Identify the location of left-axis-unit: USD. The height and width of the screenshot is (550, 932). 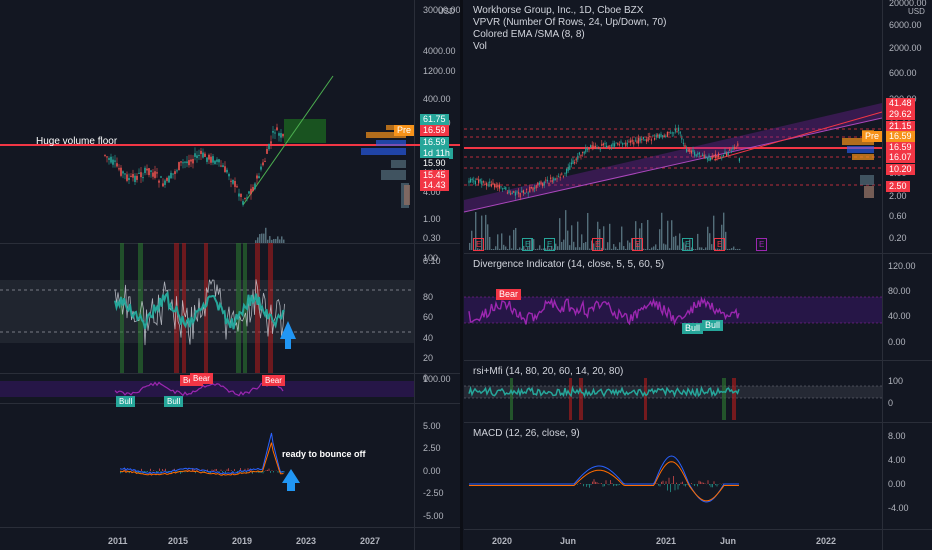
(446, 11).